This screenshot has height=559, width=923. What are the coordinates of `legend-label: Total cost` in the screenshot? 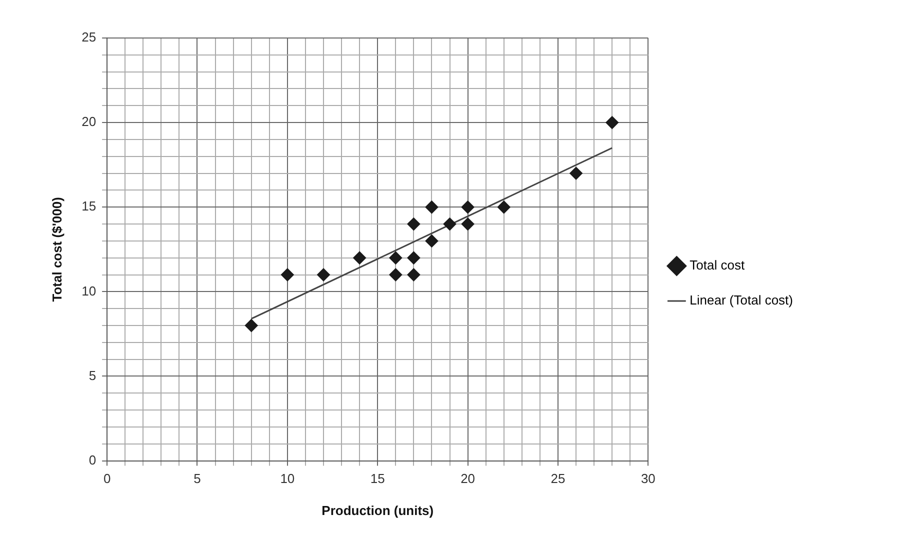 It's located at (717, 265).